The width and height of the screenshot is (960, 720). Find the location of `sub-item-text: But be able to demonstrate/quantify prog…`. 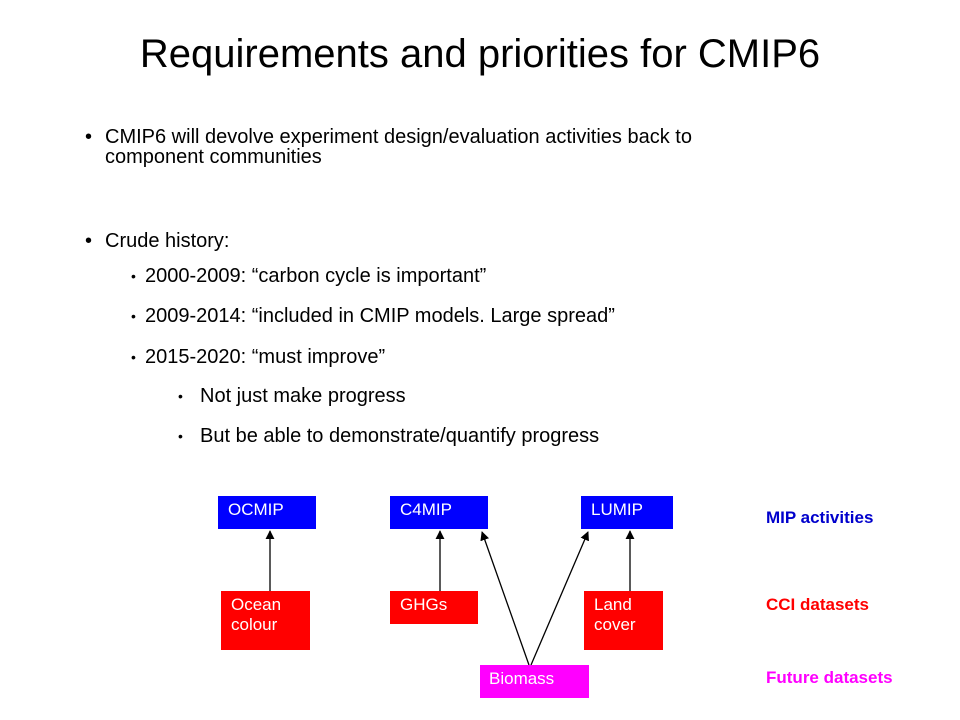

sub-item-text: But be able to demonstrate/quantify prog… is located at coordinates (400, 436).